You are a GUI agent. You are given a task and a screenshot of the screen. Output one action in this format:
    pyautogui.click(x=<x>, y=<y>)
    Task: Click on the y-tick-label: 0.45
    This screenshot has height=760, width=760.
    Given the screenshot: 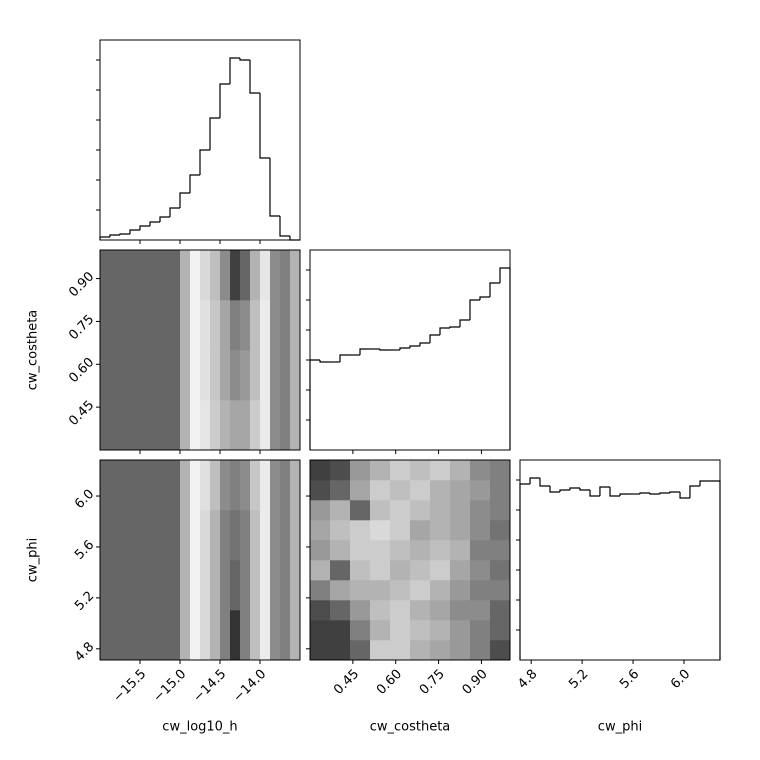 What is the action you would take?
    pyautogui.click(x=81, y=413)
    